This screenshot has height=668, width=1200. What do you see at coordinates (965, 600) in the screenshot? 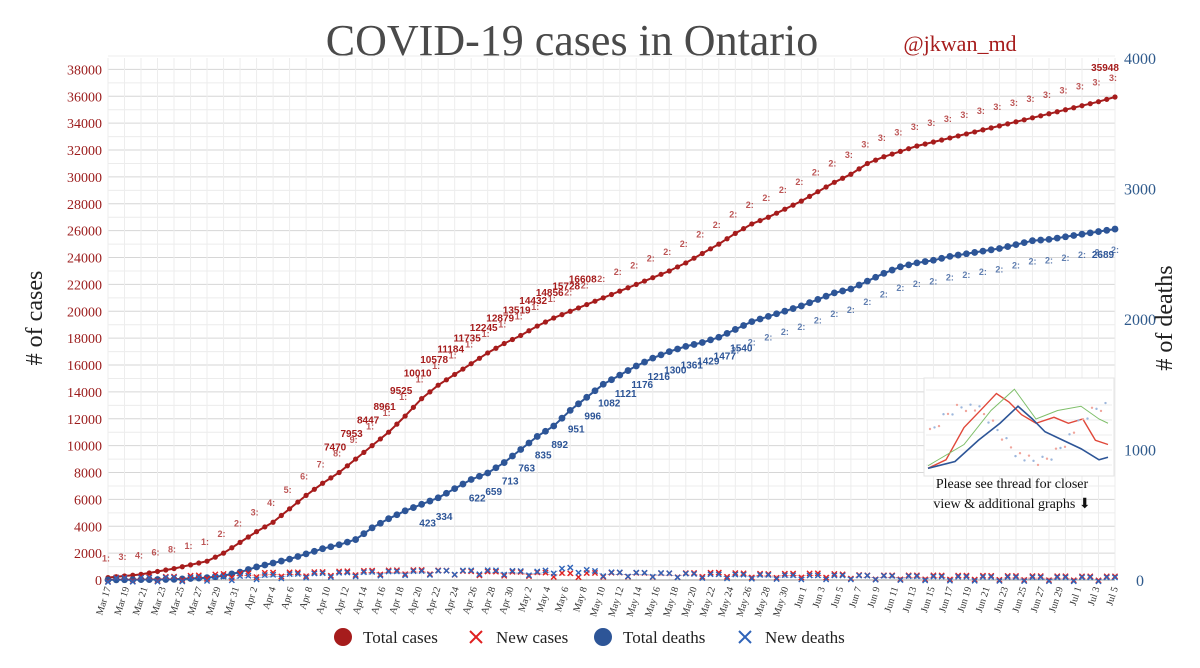
I see `x-tick-label: Jun 19` at bounding box center [965, 600].